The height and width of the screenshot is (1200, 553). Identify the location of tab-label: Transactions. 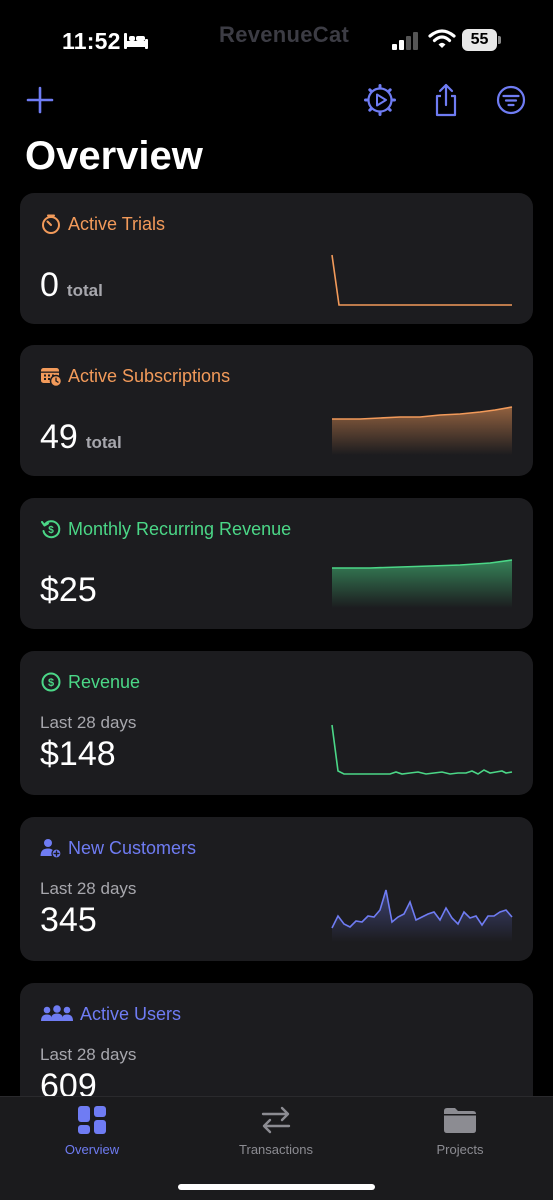
(276, 1149).